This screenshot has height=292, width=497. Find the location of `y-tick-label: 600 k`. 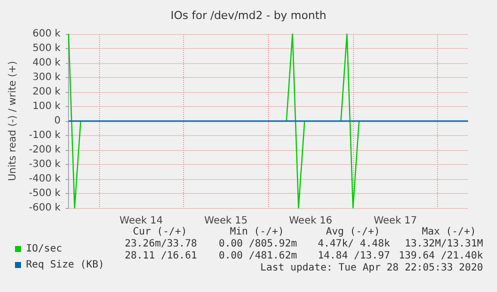

y-tick-label: 600 k is located at coordinates (46, 34).